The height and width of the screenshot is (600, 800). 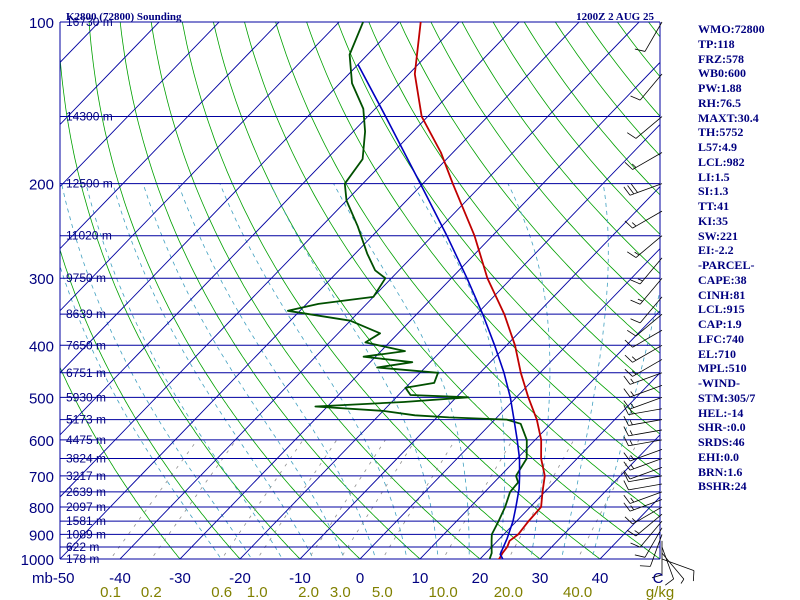 I want to click on index-item: MAXT:30.4, so click(x=728, y=117).